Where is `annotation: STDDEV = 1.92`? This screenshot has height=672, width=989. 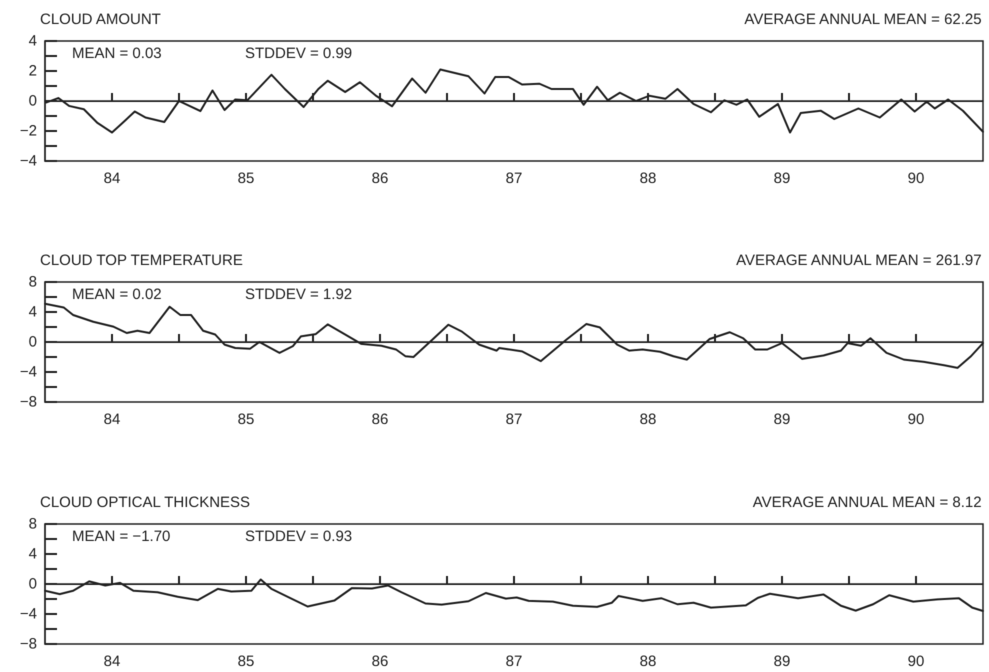 annotation: STDDEV = 1.92 is located at coordinates (298, 294).